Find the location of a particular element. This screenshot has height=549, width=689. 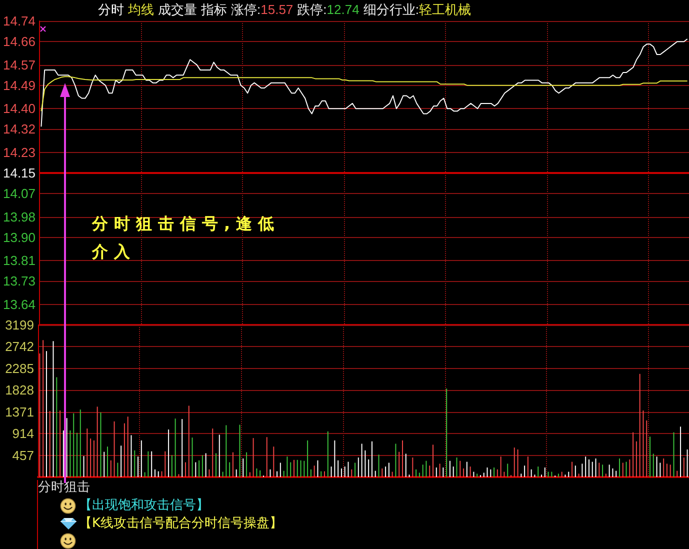

y-tick-label: 14.07 is located at coordinates (19, 194).